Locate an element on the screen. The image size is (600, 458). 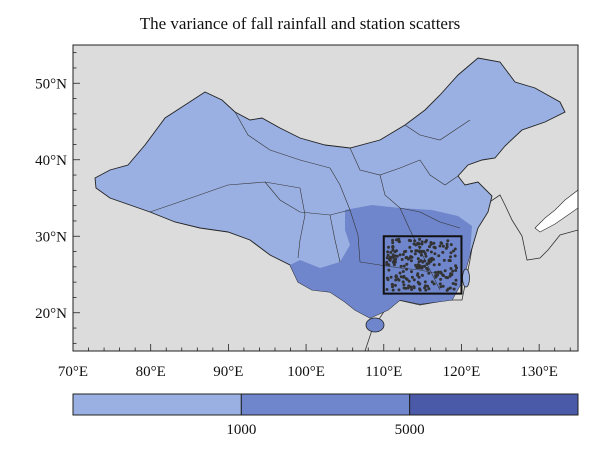
y-tick-label: 40°N is located at coordinates (51, 161).